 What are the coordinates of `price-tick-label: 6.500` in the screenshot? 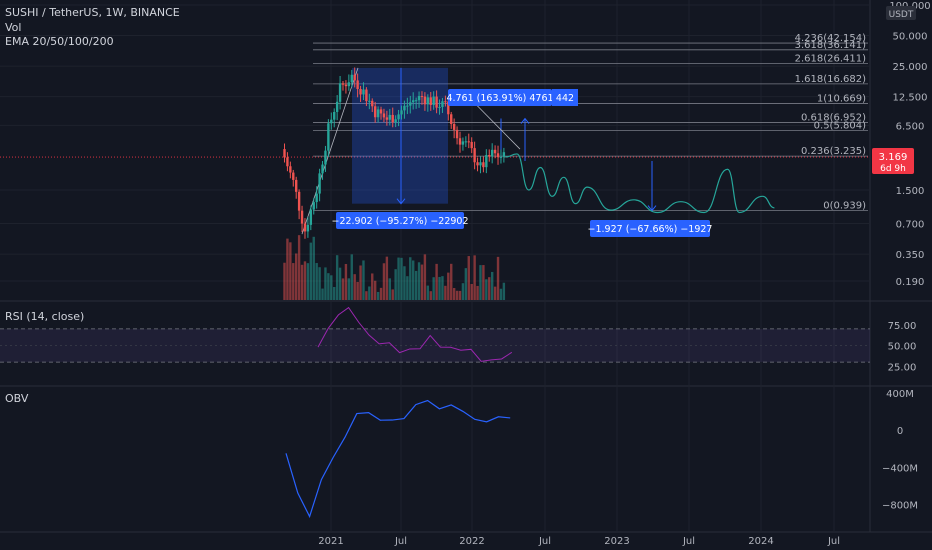 It's located at (910, 126).